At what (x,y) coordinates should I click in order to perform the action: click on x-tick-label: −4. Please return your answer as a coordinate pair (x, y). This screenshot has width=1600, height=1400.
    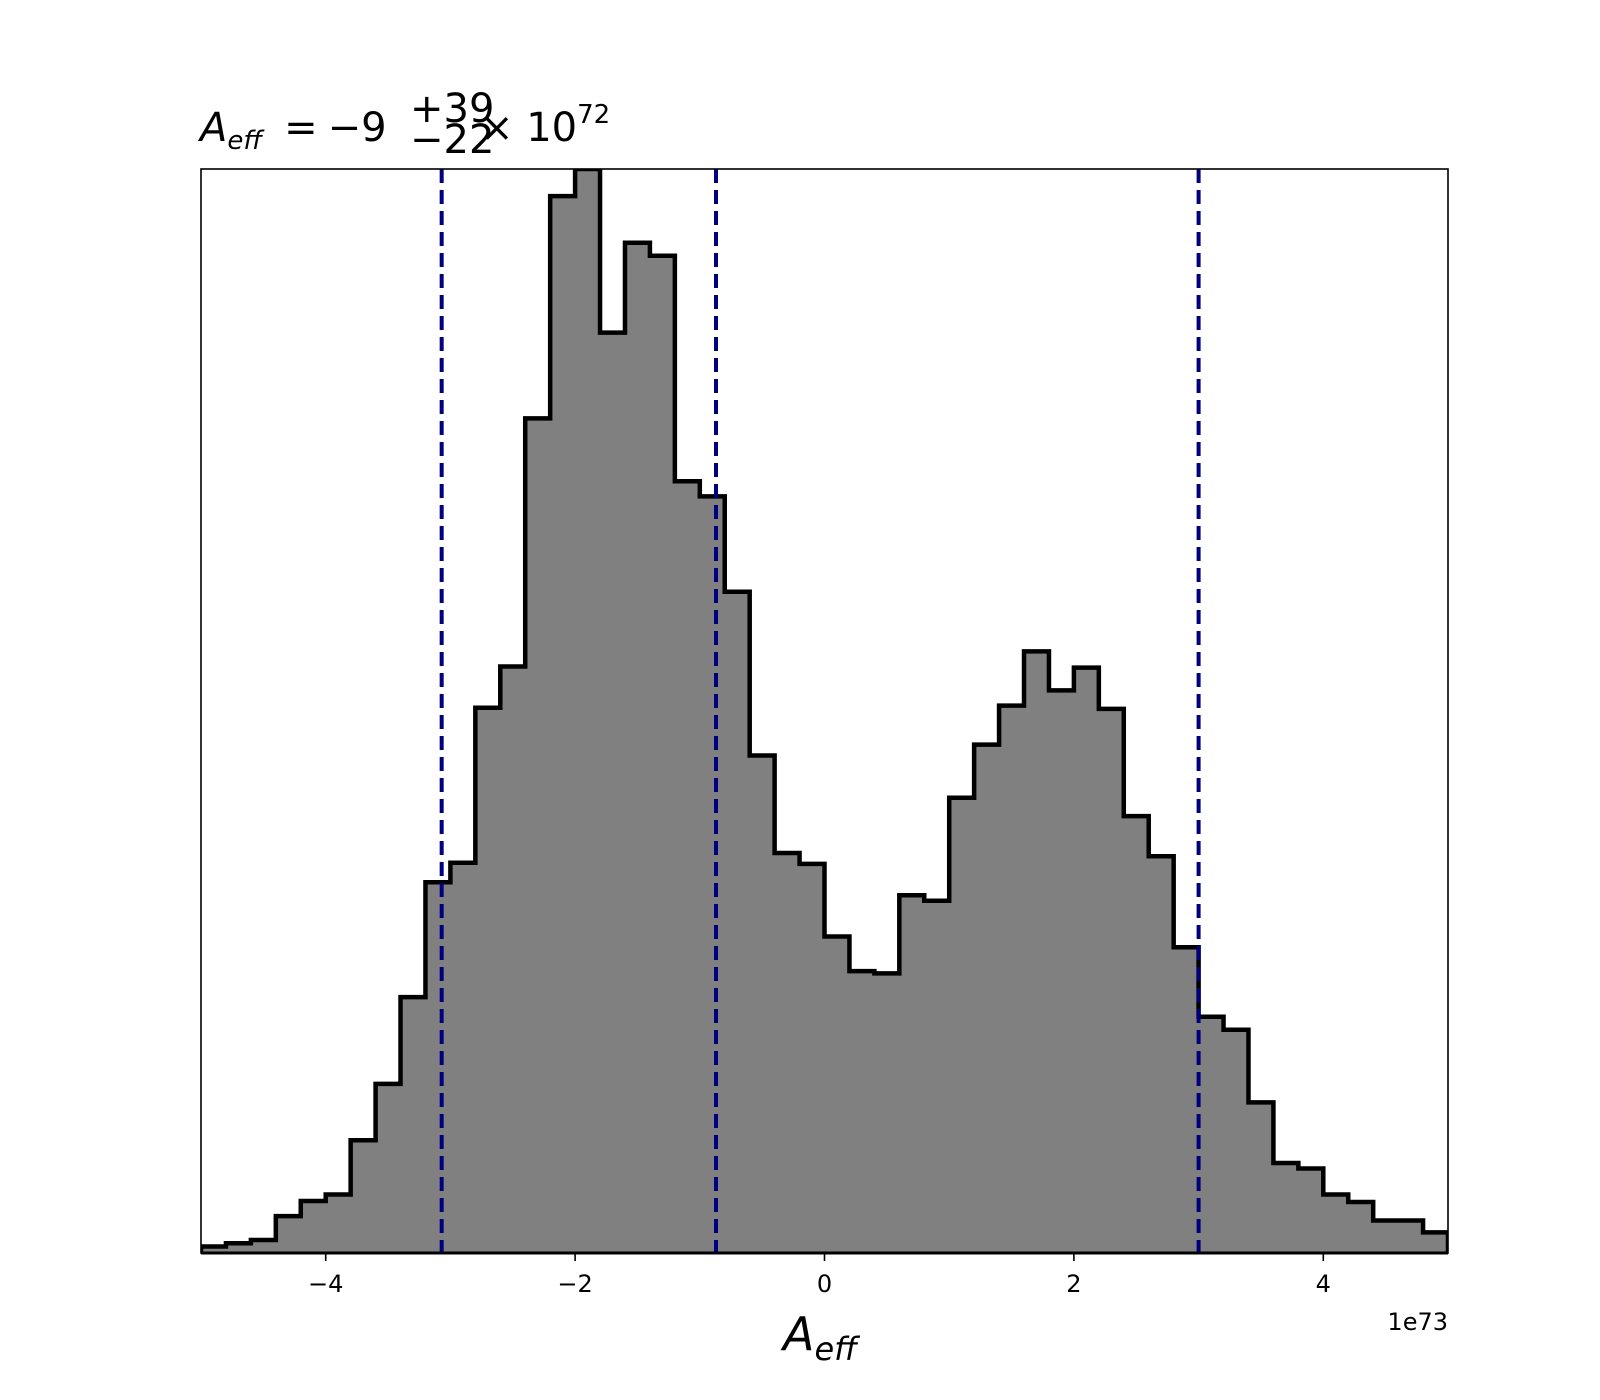
    Looking at the image, I should click on (325, 1284).